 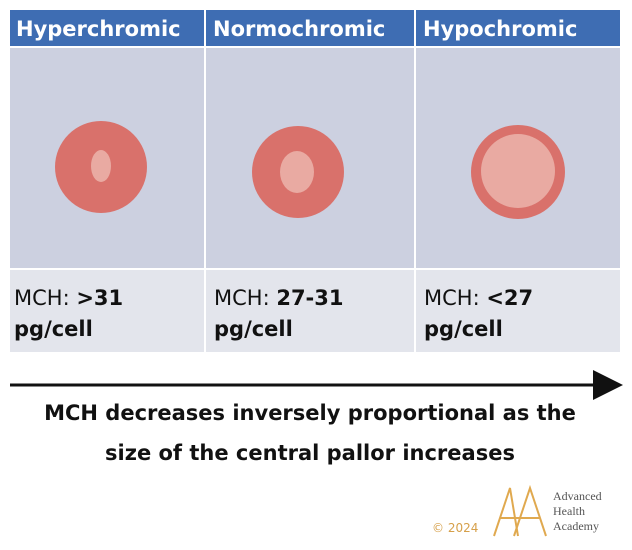 What do you see at coordinates (577, 496) in the screenshot?
I see `logo-text: Advanced` at bounding box center [577, 496].